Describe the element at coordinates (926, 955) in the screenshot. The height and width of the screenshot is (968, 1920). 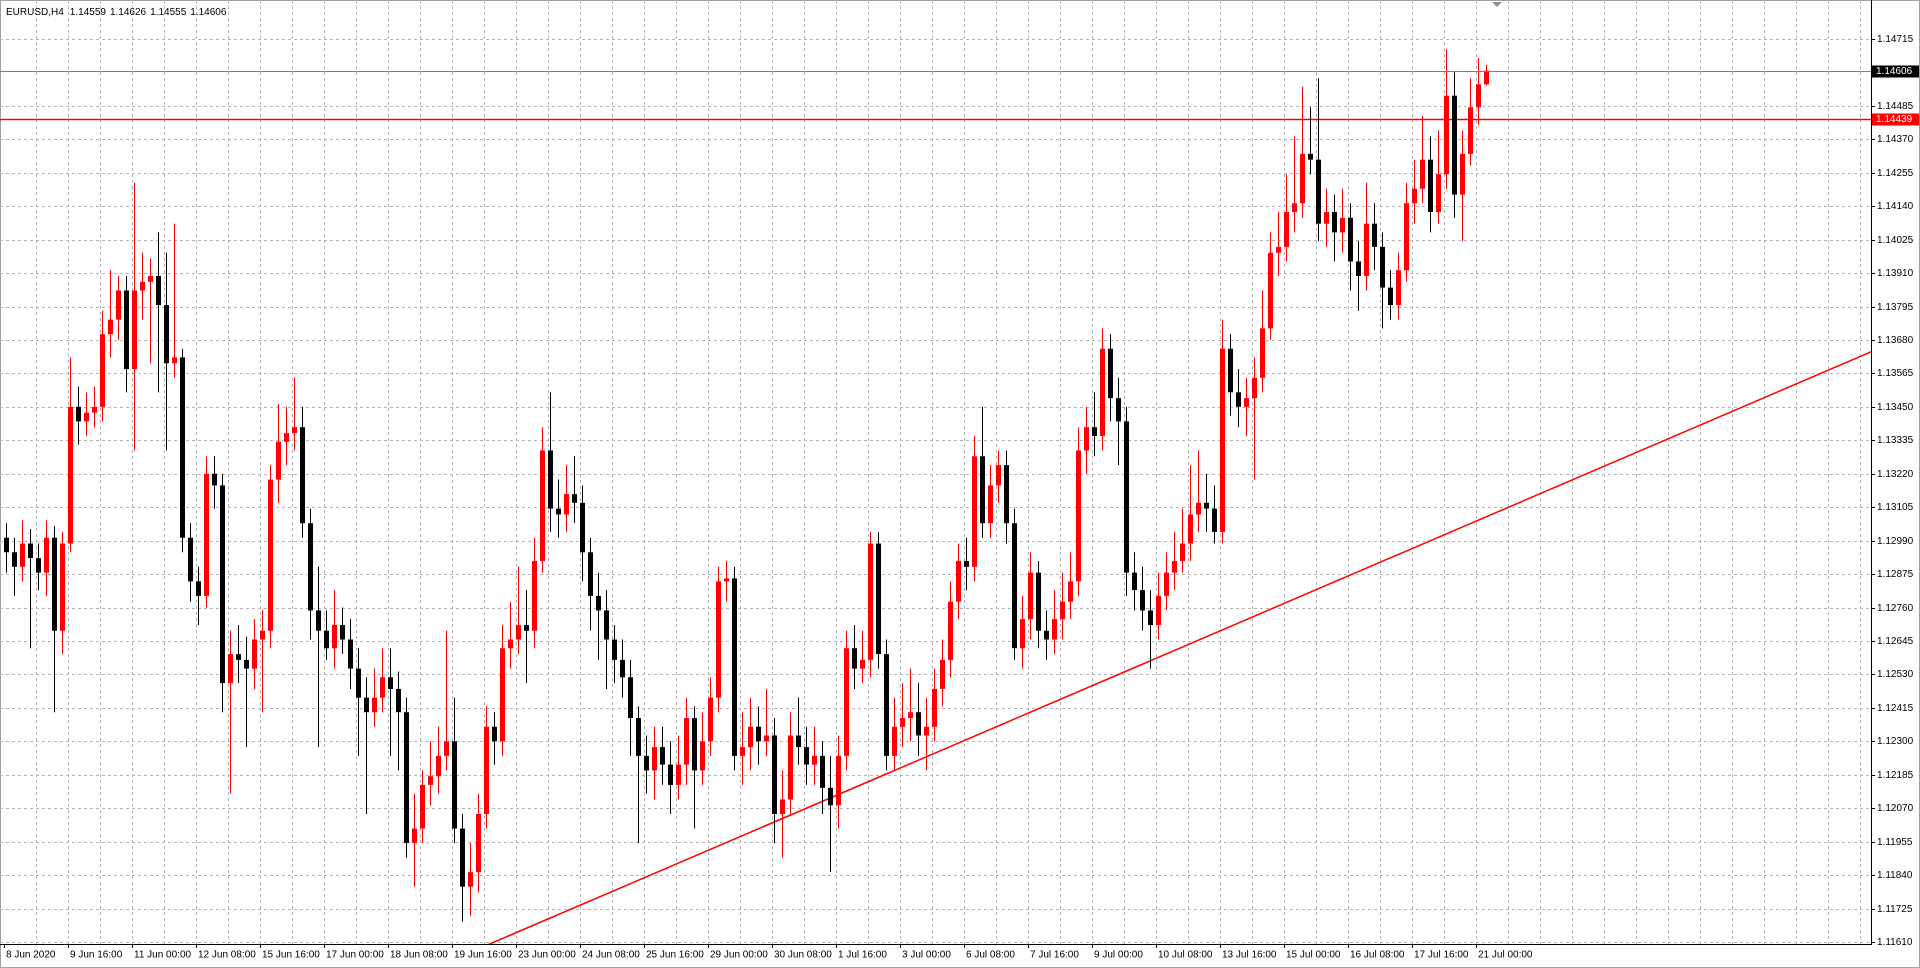
I see `x-tick-label: 3 Jul 00:00` at that location.